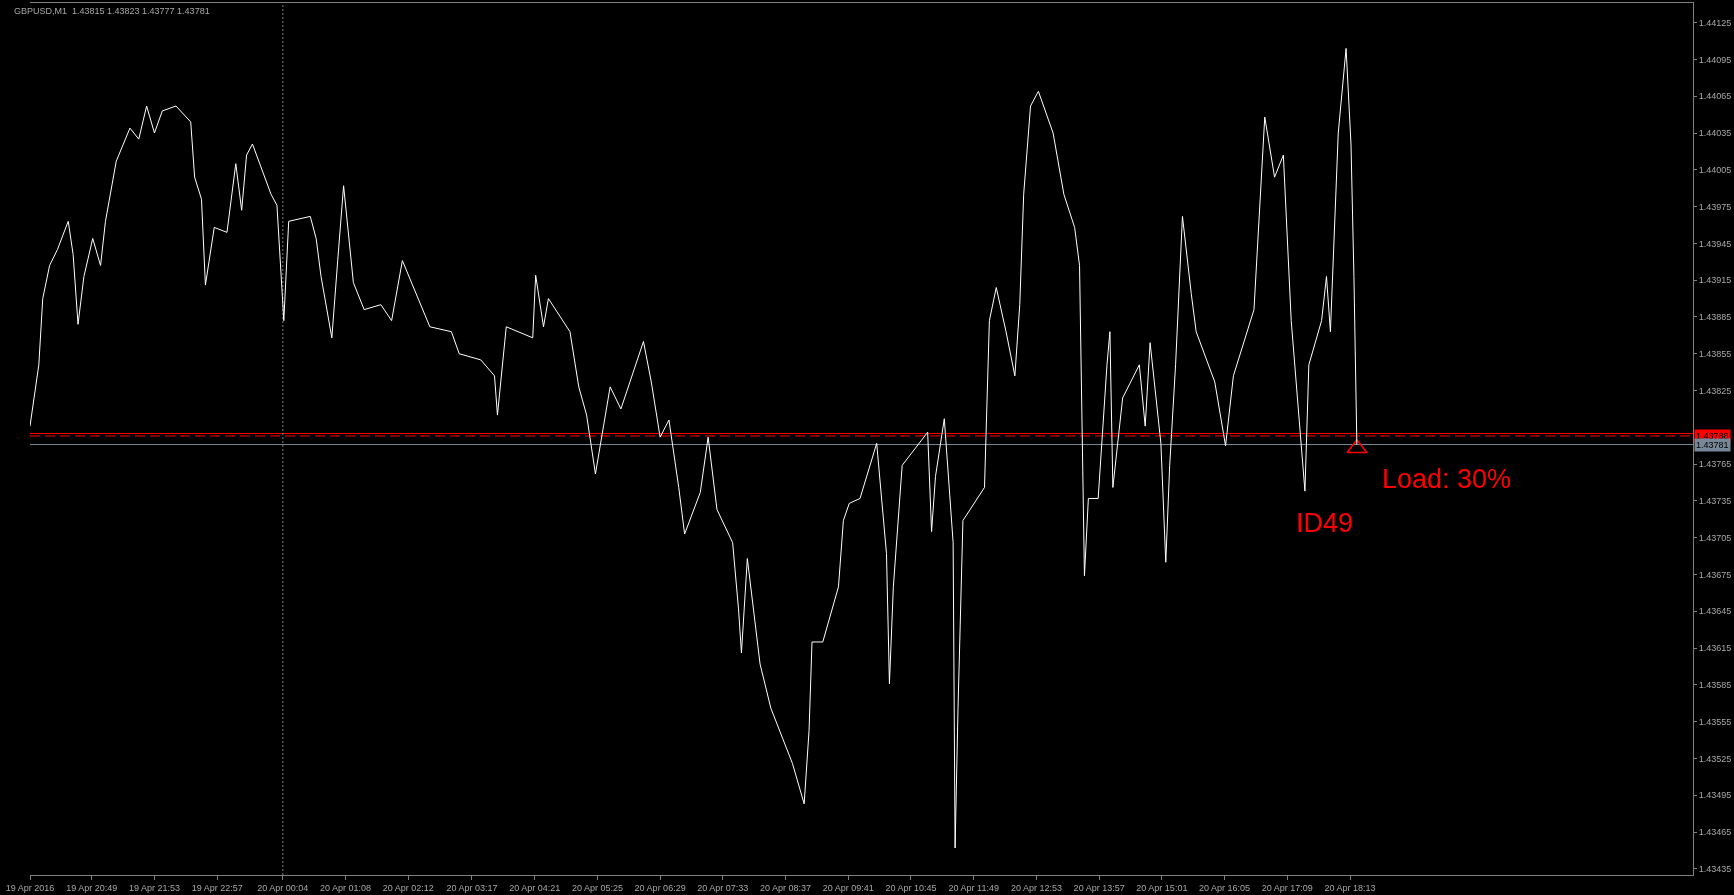 This screenshot has height=895, width=1734. Describe the element at coordinates (1712, 445) in the screenshot. I see `ref-line-label: 1.43781` at that location.